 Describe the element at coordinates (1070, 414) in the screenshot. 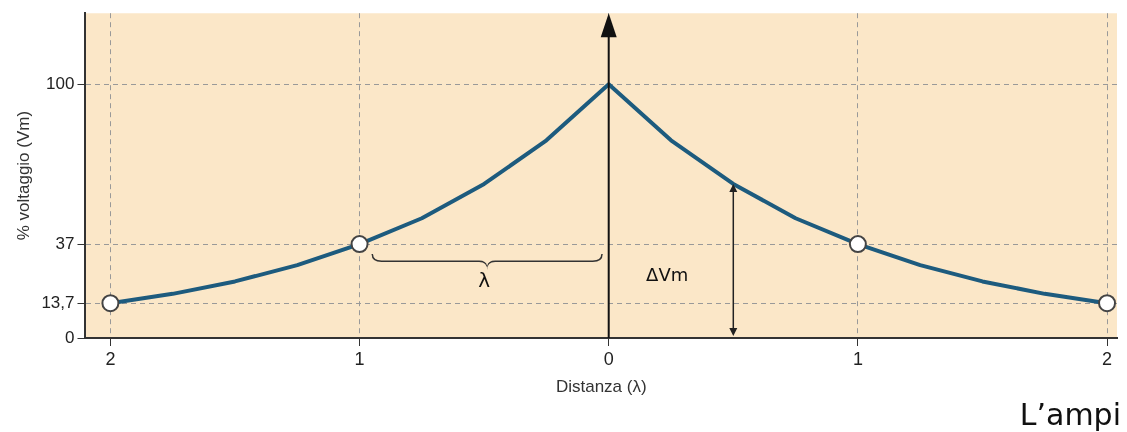

I see `text: L’ampi` at that location.